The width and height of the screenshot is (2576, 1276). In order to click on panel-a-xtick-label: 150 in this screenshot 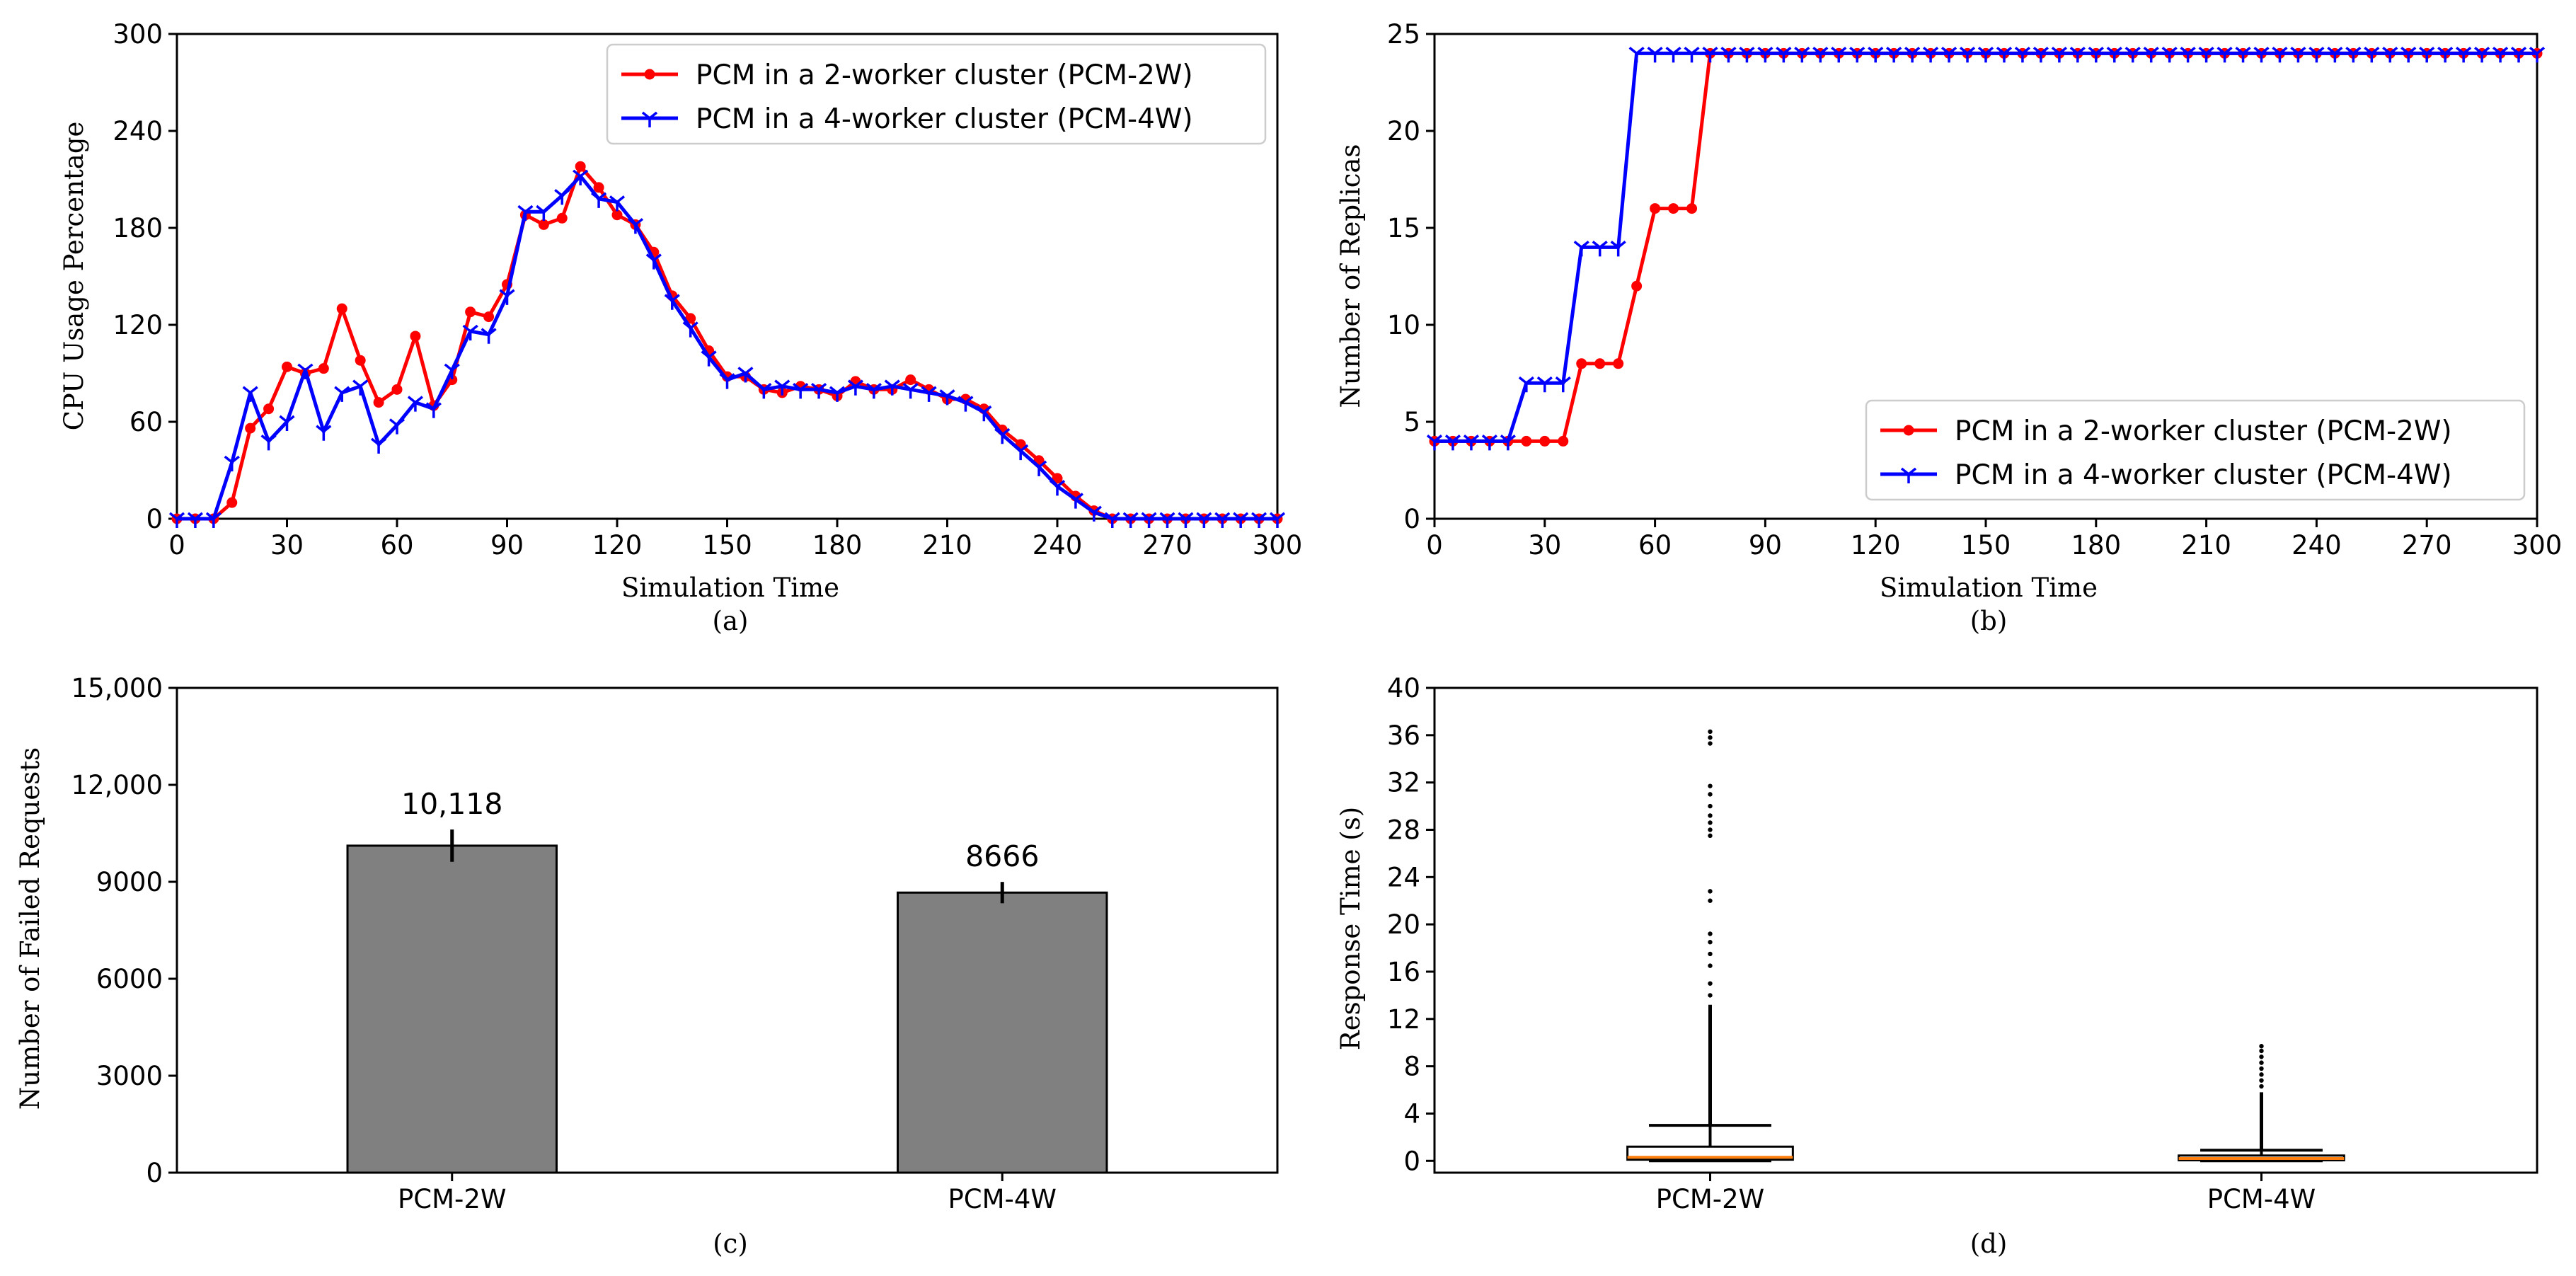, I will do `click(727, 545)`.